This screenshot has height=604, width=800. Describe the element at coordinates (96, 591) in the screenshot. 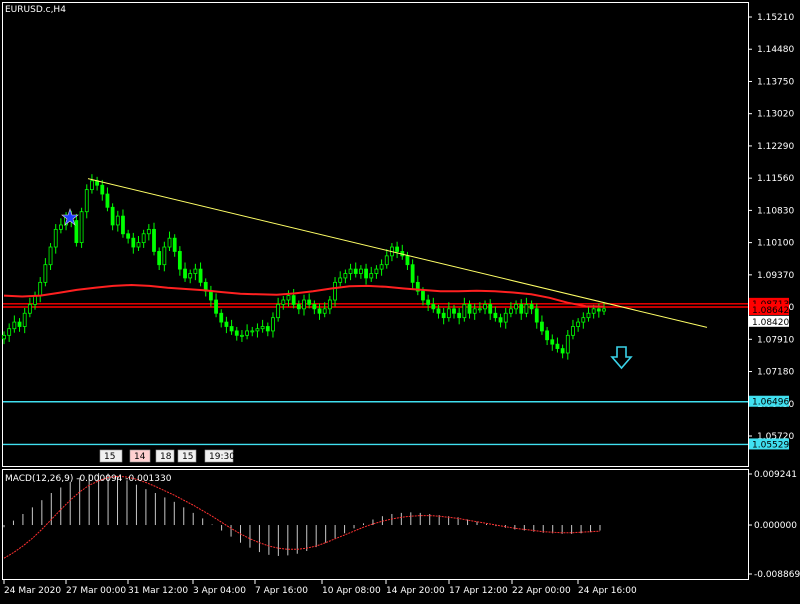

I see `time-tick-label: 27 Mar 00:00` at that location.